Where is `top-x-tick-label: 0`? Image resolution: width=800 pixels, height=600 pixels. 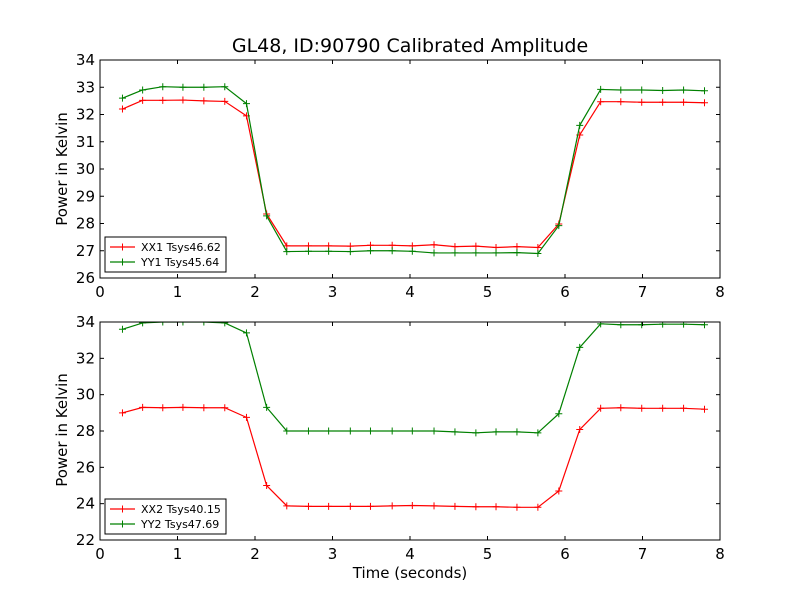 top-x-tick-label: 0 is located at coordinates (100, 292).